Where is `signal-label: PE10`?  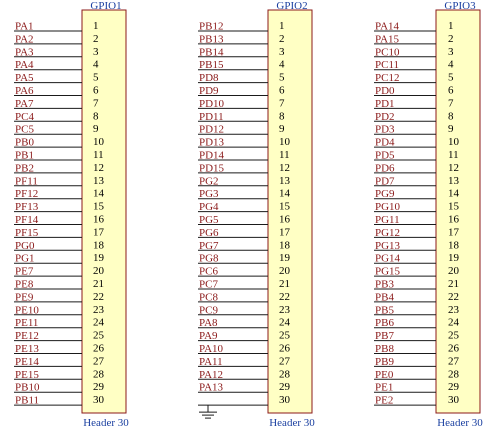 signal-label: PE10 is located at coordinates (27, 310).